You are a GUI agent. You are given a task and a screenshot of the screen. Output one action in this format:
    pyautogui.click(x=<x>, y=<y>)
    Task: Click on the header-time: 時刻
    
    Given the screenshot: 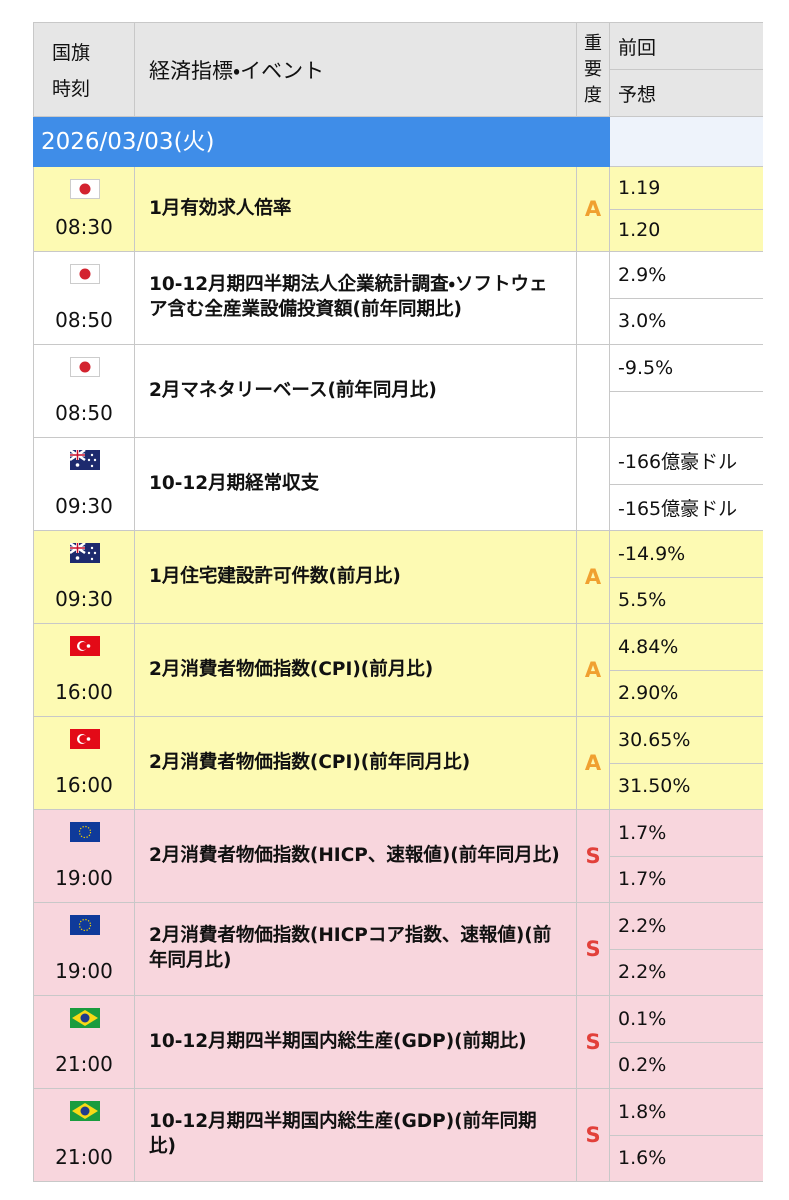 What is the action you would take?
    pyautogui.click(x=71, y=89)
    